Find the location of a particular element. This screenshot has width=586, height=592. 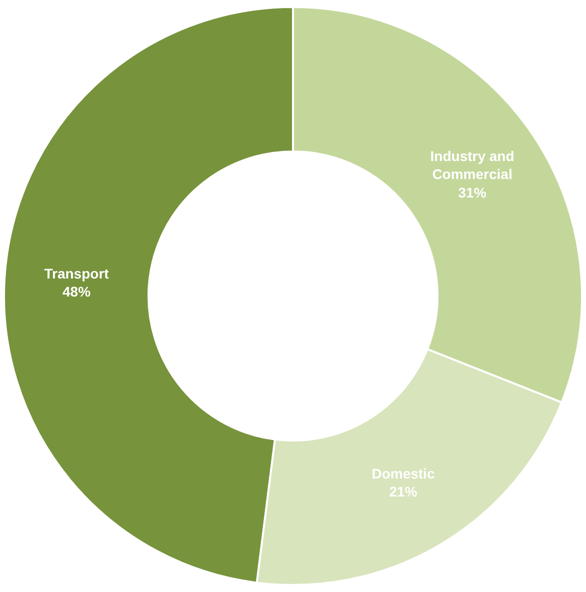

data-label: 21% is located at coordinates (403, 492).